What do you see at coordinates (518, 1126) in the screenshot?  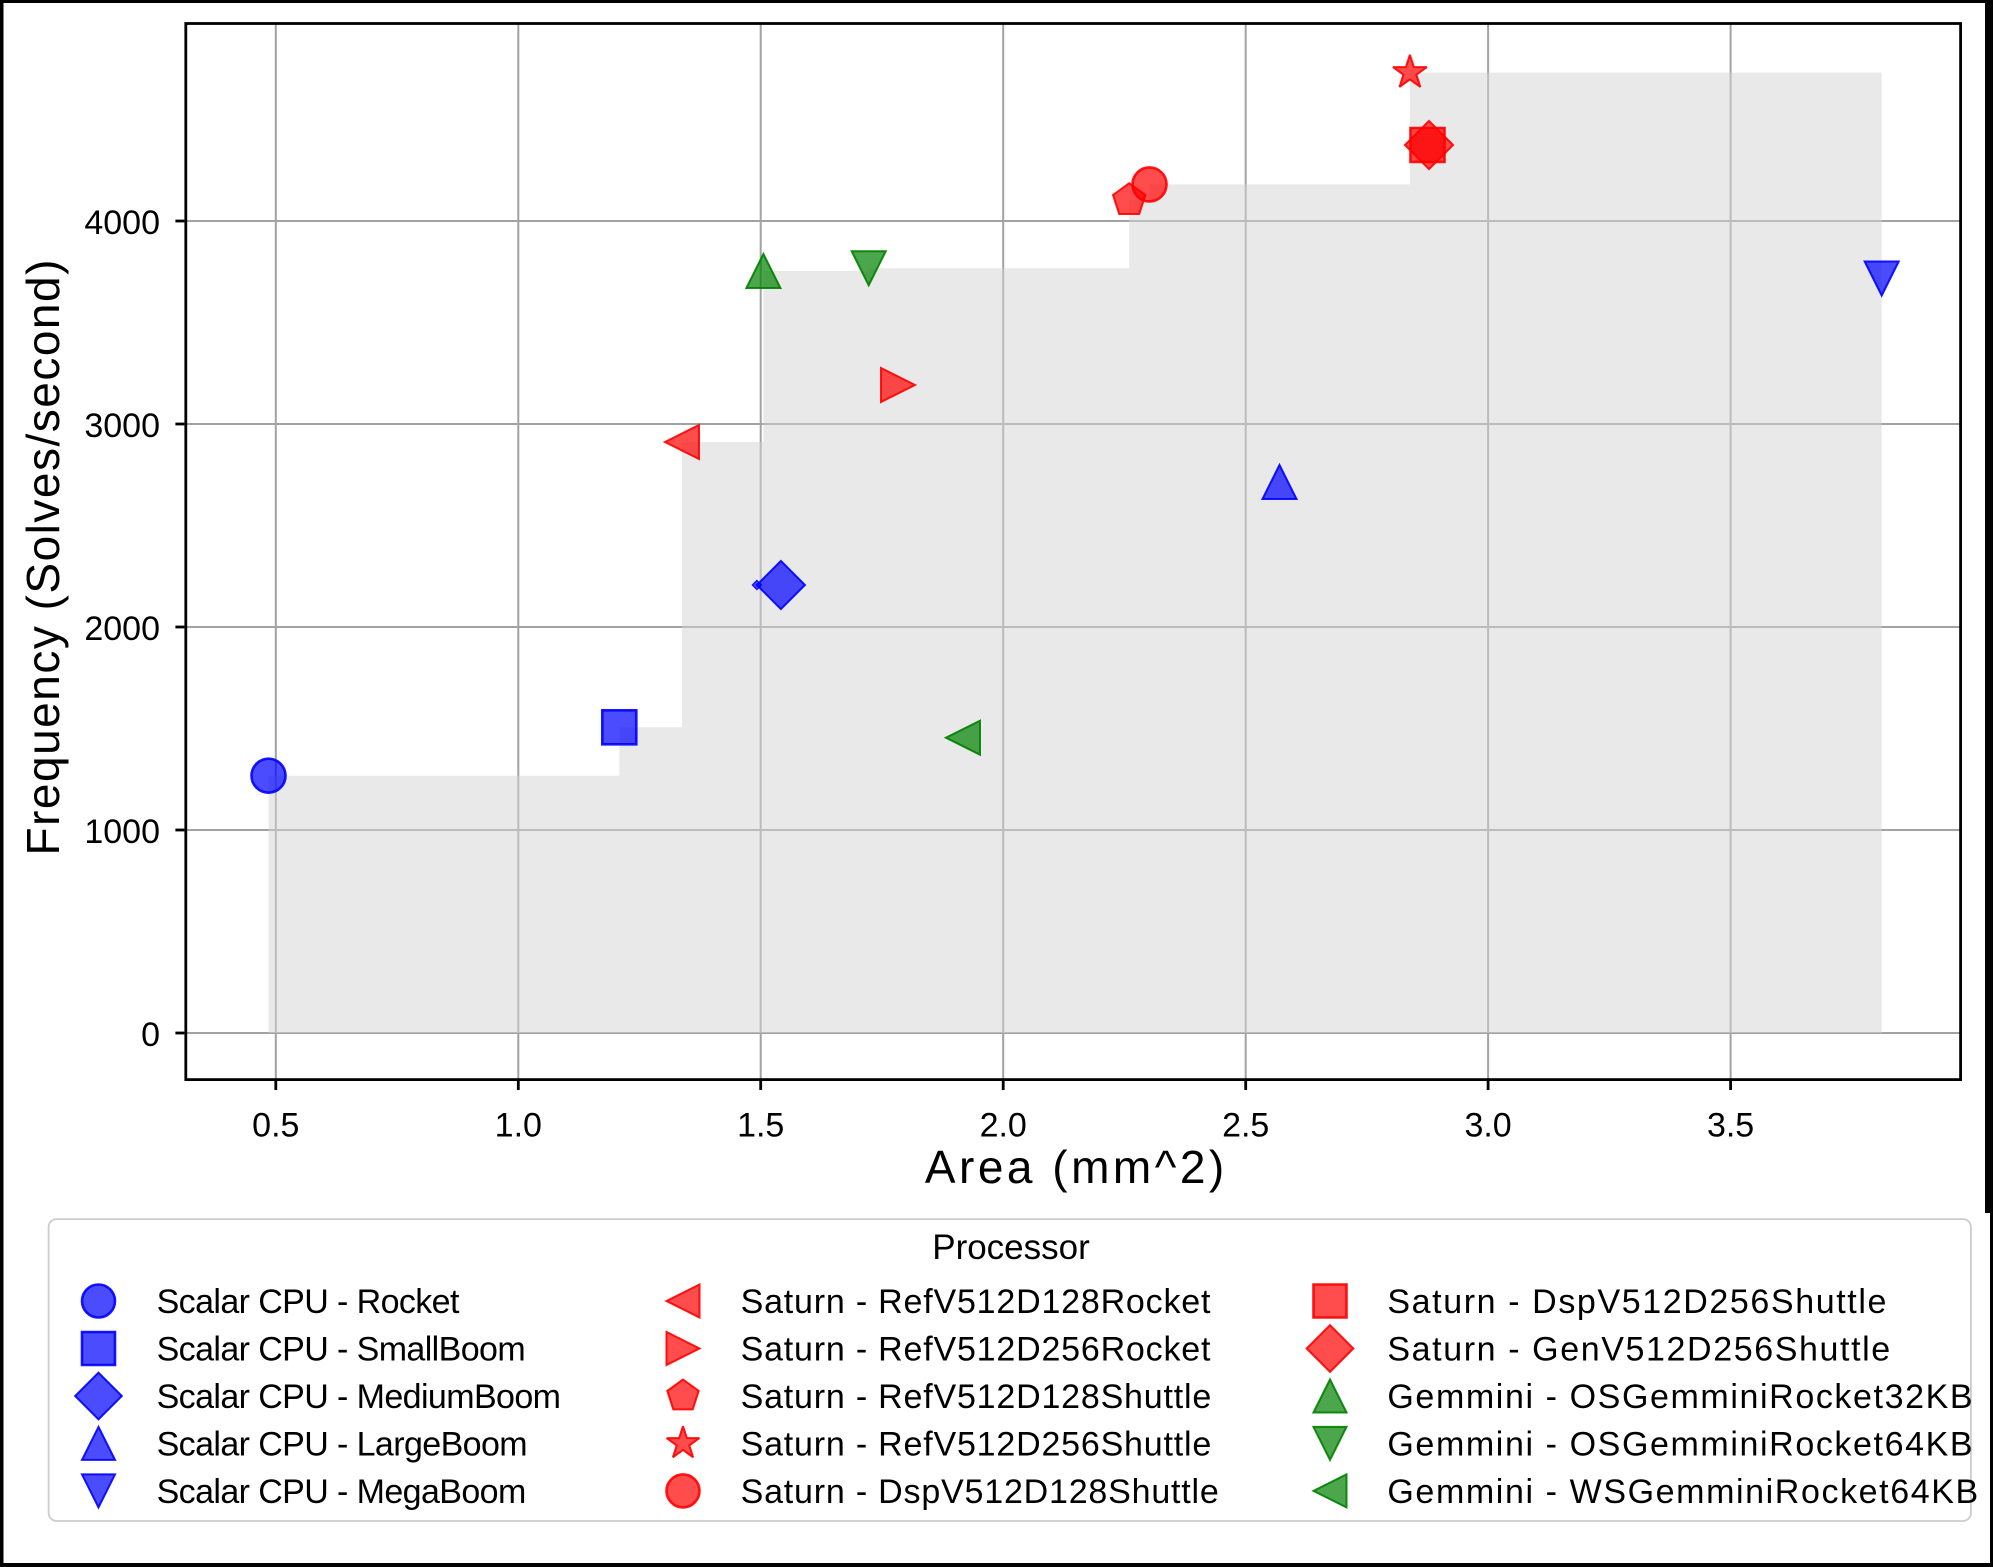 I see `svg-text: 1.0` at bounding box center [518, 1126].